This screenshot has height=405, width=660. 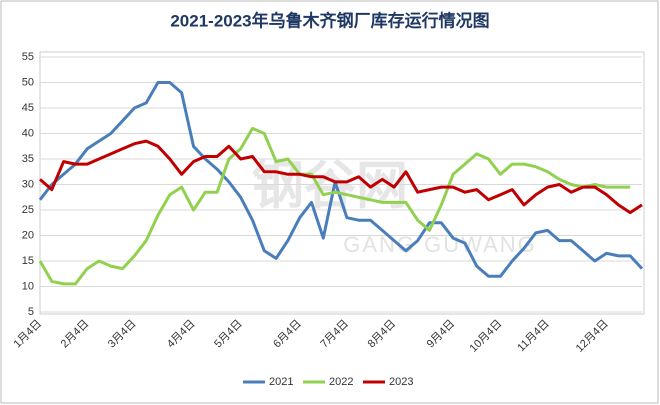 What do you see at coordinates (281, 382) in the screenshot?
I see `legend-label: 2021` at bounding box center [281, 382].